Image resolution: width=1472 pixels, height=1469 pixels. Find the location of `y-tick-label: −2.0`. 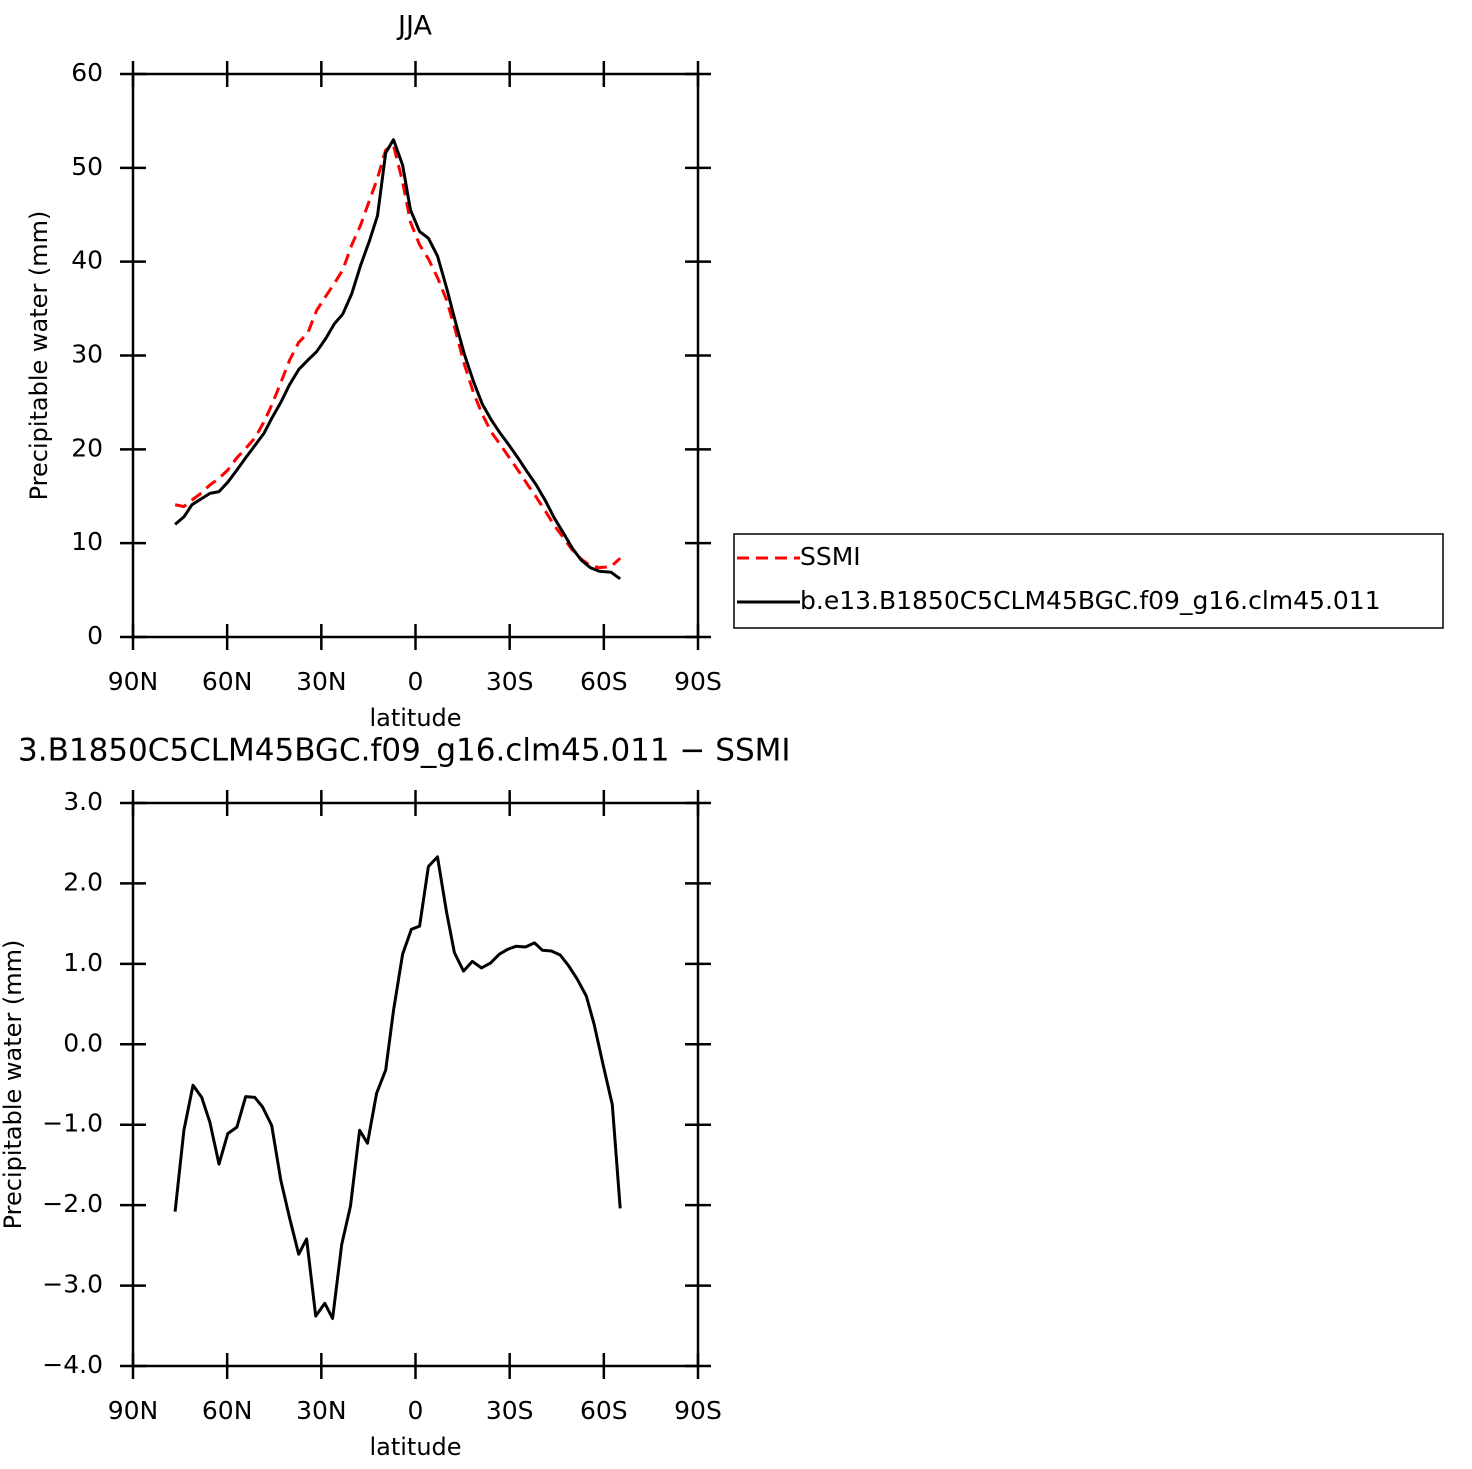

y-tick-label: −2.0 is located at coordinates (72, 1203).